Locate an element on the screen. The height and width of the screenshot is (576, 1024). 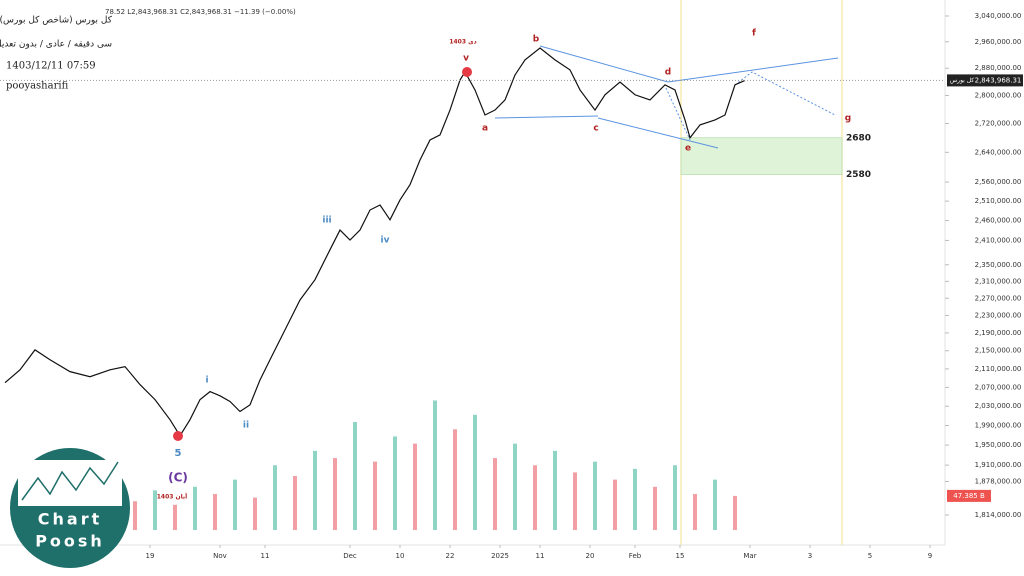
y-tick-label: 2,560,000.00 is located at coordinates (998, 182).